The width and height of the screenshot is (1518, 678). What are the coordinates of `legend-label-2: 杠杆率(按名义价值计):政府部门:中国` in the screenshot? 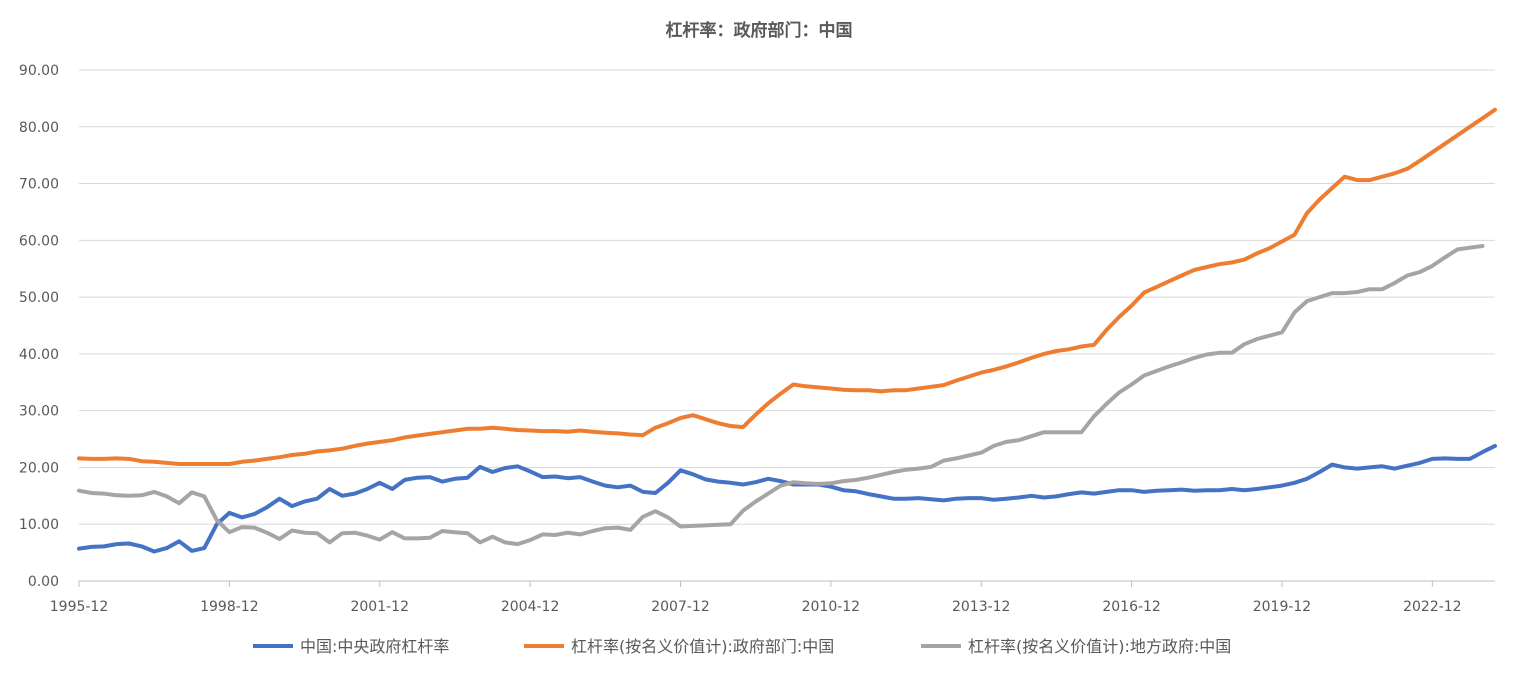 It's located at (702, 646).